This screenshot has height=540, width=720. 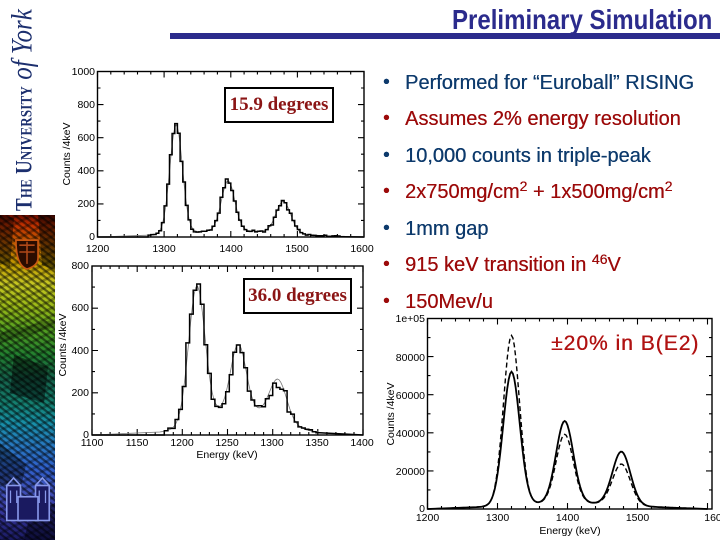 What do you see at coordinates (410, 472) in the screenshot?
I see `svg-text: 20000` at bounding box center [410, 472].